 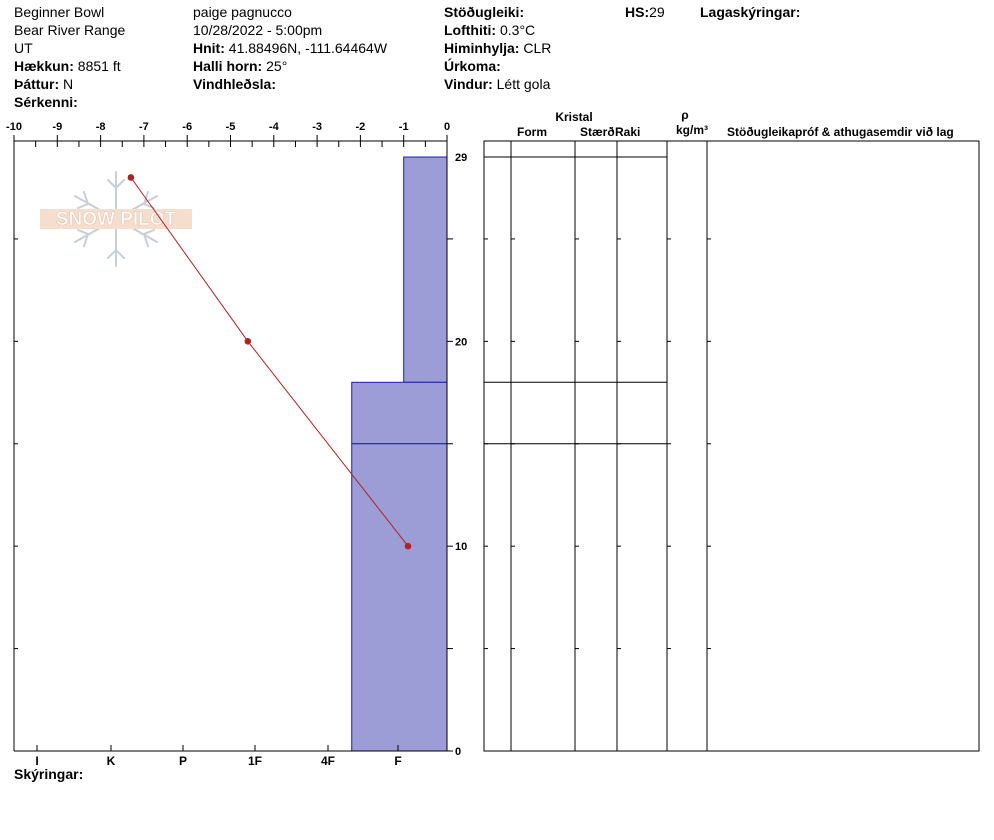 What do you see at coordinates (361, 127) in the screenshot?
I see `temp-tick-label: -2` at bounding box center [361, 127].